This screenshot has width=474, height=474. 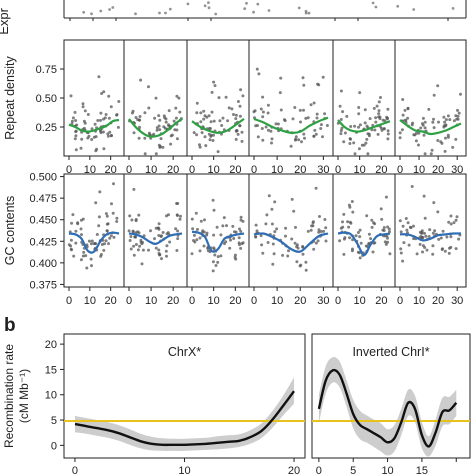 I want to click on recombination-inverted-chri-panel: Inverted ChrI* 0 5 10 15, so click(x=391, y=403).